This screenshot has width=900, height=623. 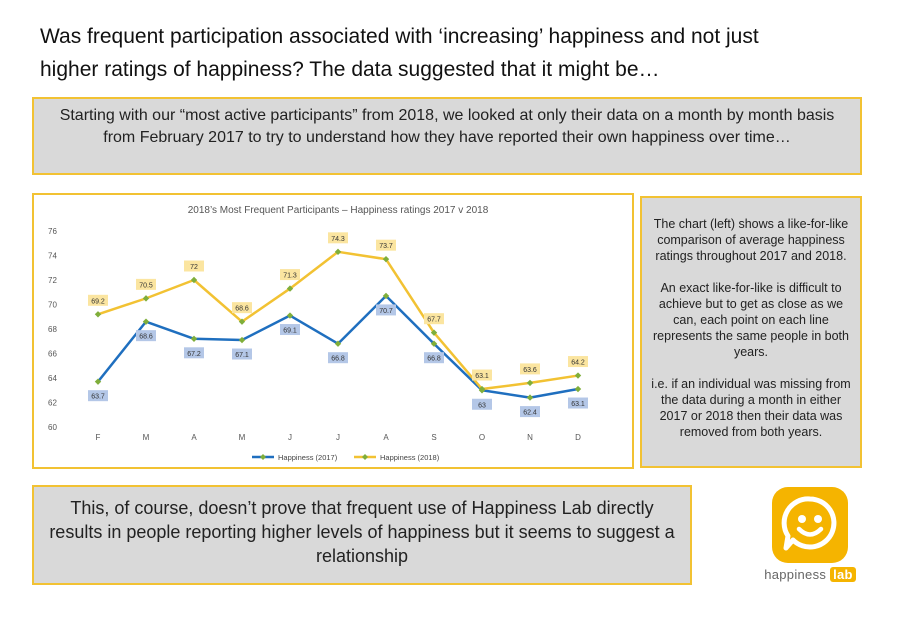 I want to click on happiness-lab-logo: happiness lab, so click(x=810, y=537).